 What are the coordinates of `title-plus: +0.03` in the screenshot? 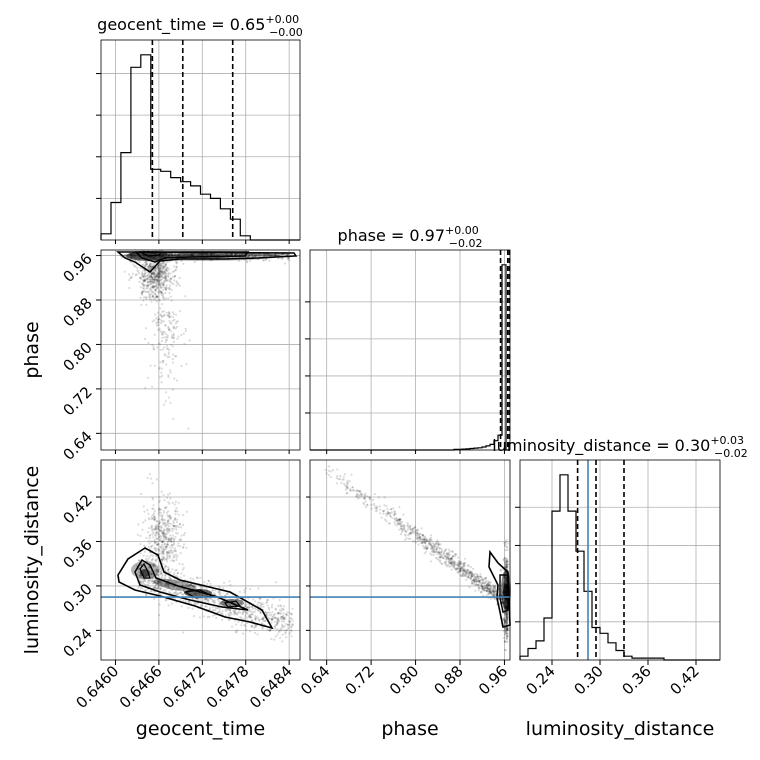 It's located at (727, 440).